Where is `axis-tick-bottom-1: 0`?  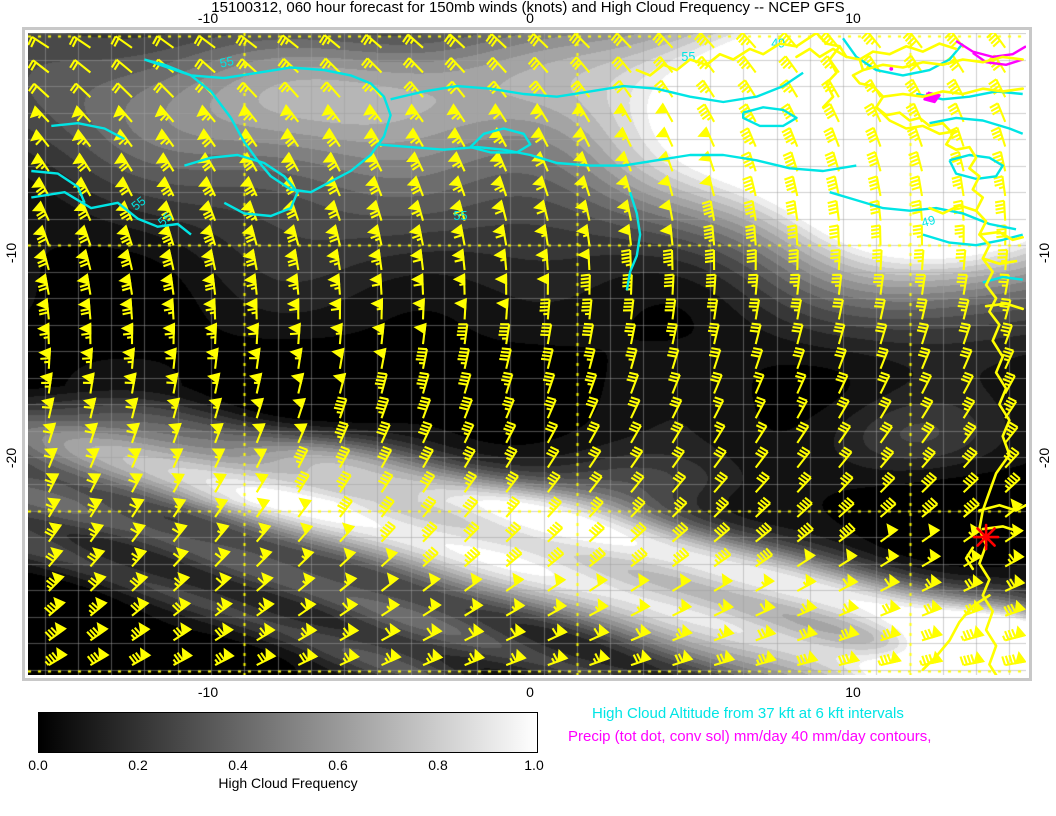 axis-tick-bottom-1: 0 is located at coordinates (530, 692).